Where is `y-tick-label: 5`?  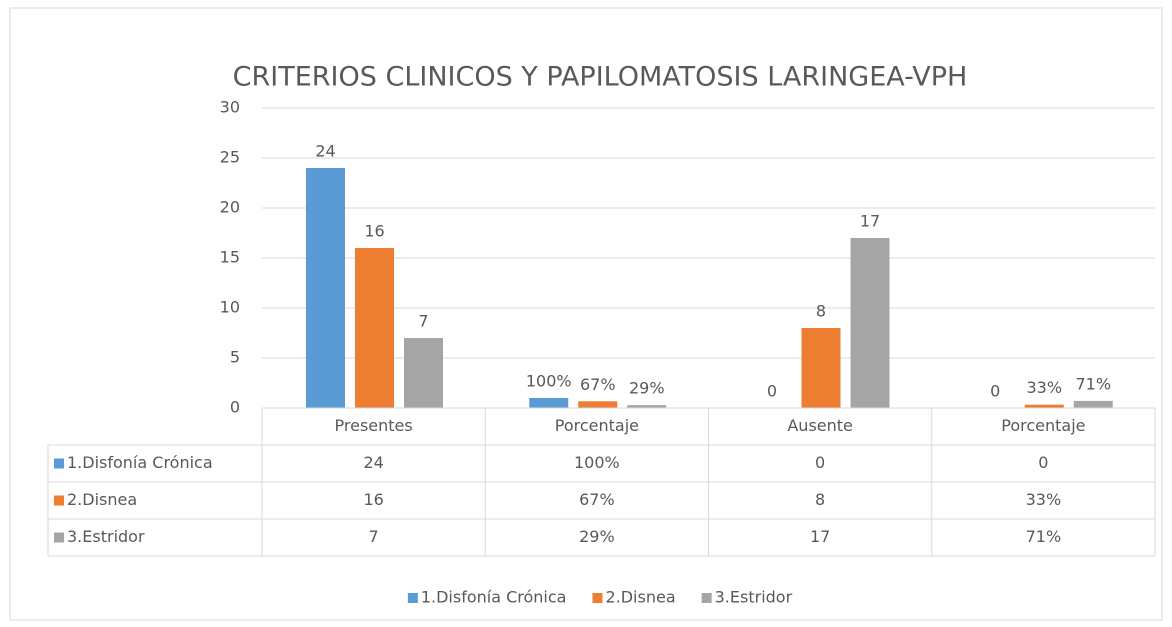
y-tick-label: 5 is located at coordinates (235, 357).